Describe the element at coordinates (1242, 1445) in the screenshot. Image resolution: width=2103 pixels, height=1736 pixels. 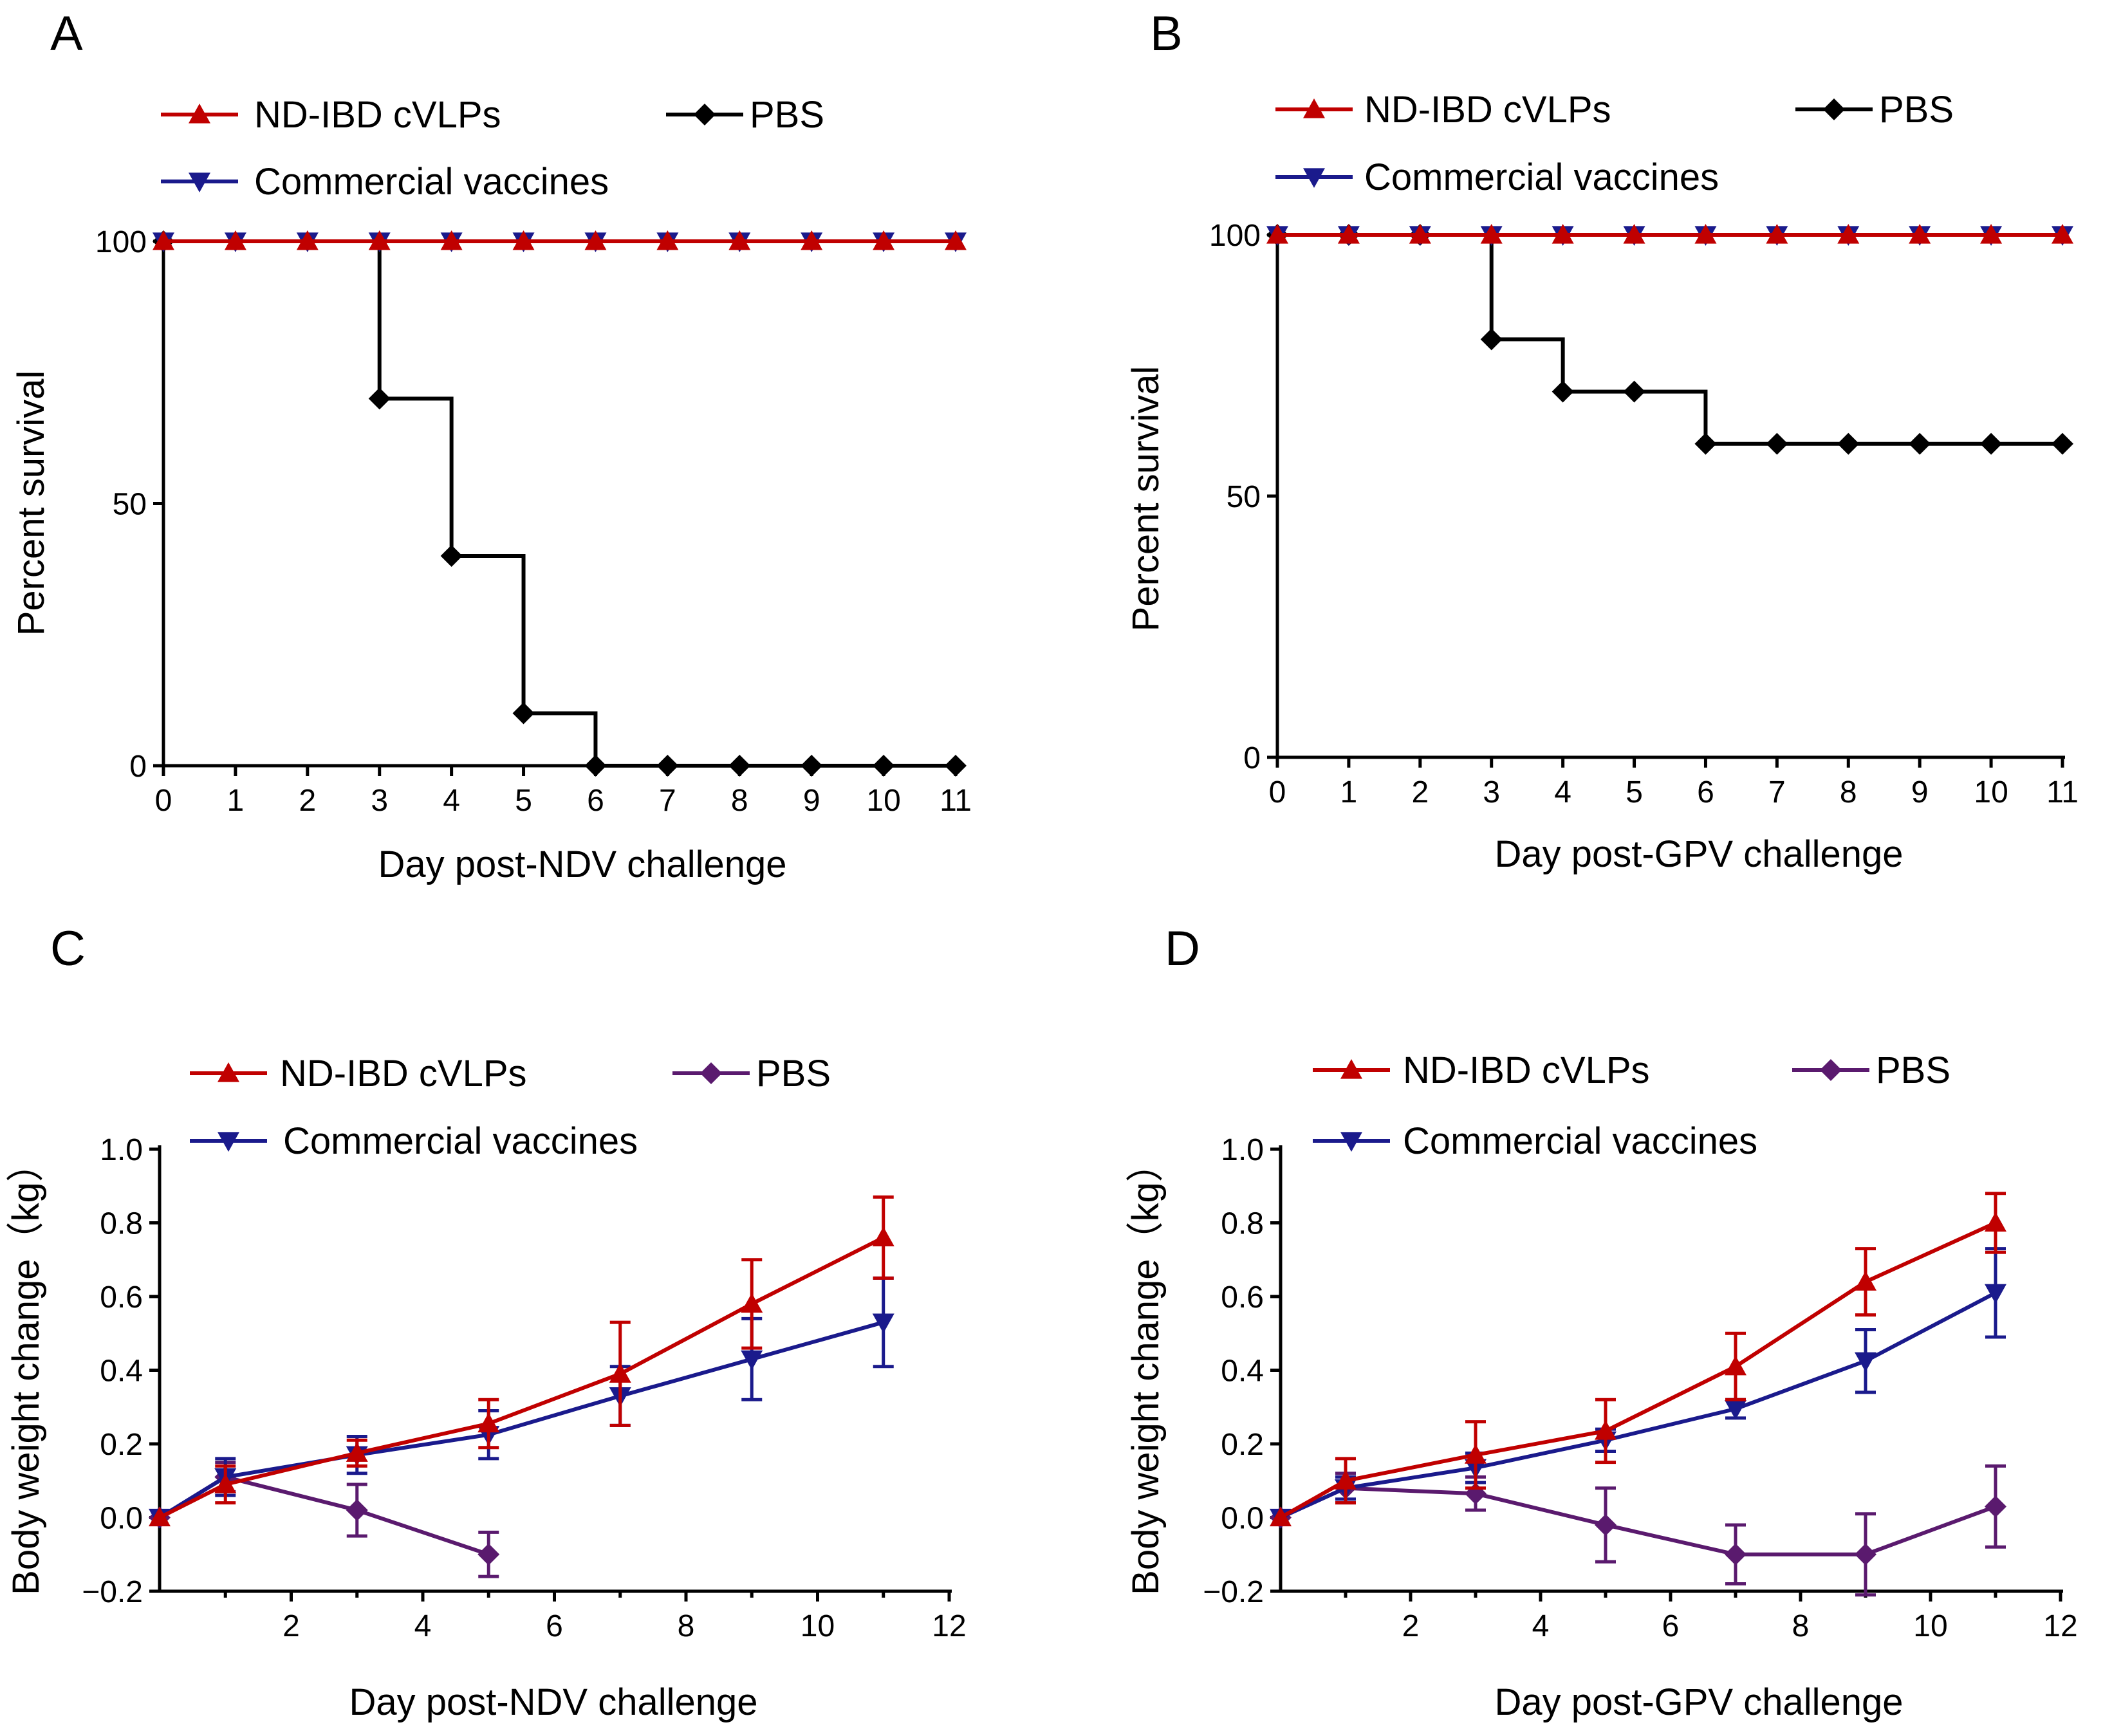
I see `y-tick-label: 0.2` at that location.